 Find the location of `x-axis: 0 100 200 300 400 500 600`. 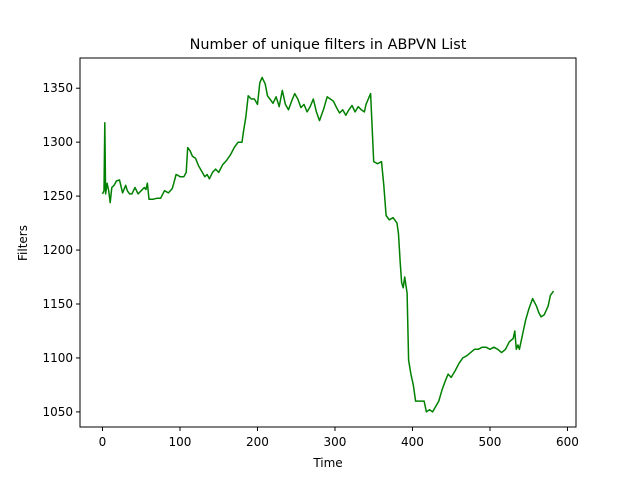

x-axis: 0 100 200 300 400 500 600 is located at coordinates (339, 438).